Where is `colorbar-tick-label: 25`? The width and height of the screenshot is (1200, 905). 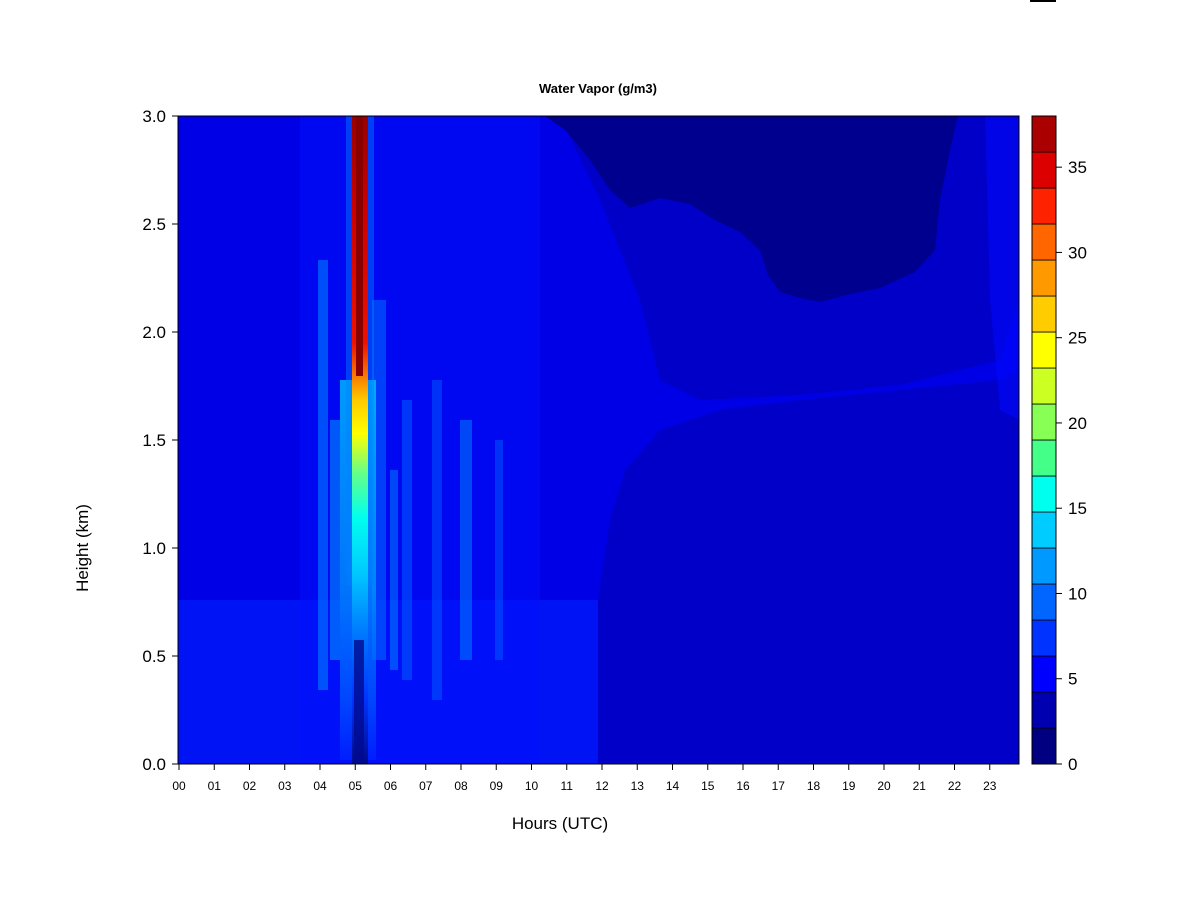 colorbar-tick-label: 25 is located at coordinates (1077, 338).